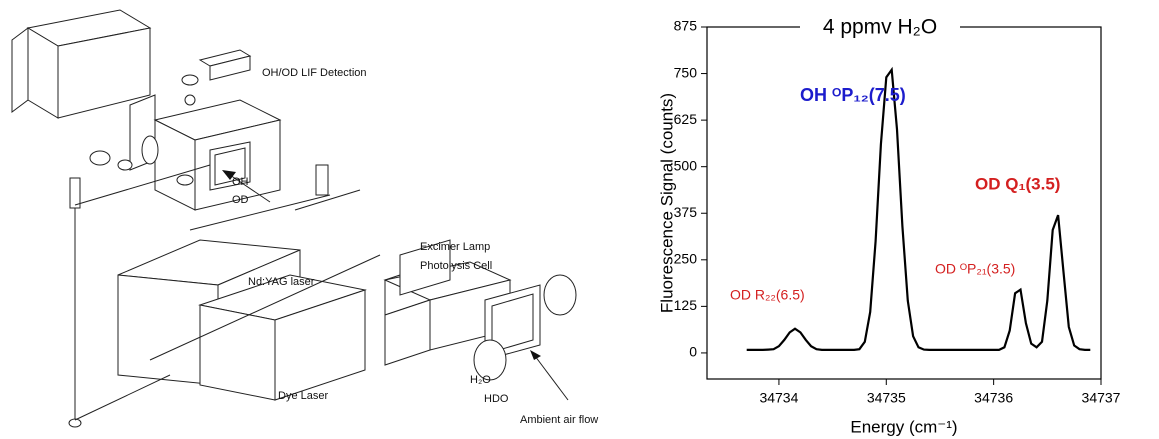 This screenshot has width=1159, height=439. I want to click on annotation: OD R₂₂(6.5), so click(767, 295).